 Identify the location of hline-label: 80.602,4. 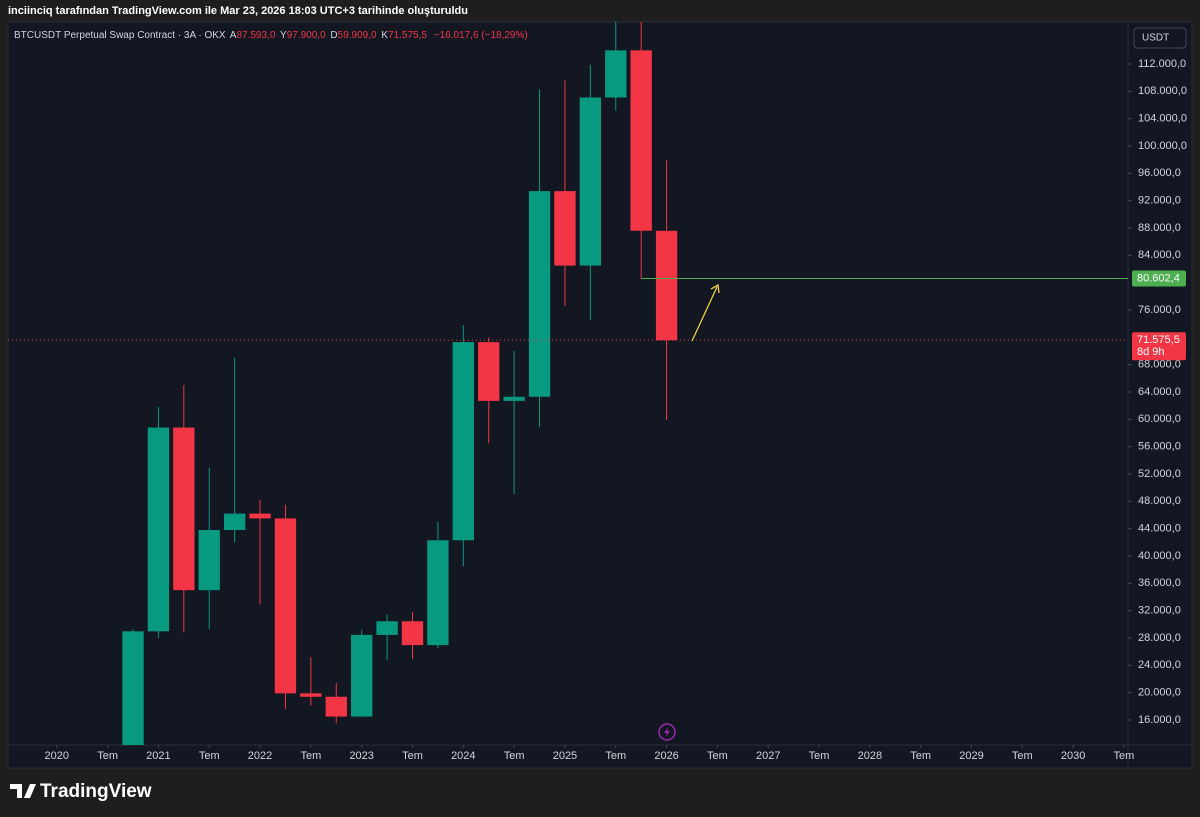
(1158, 278).